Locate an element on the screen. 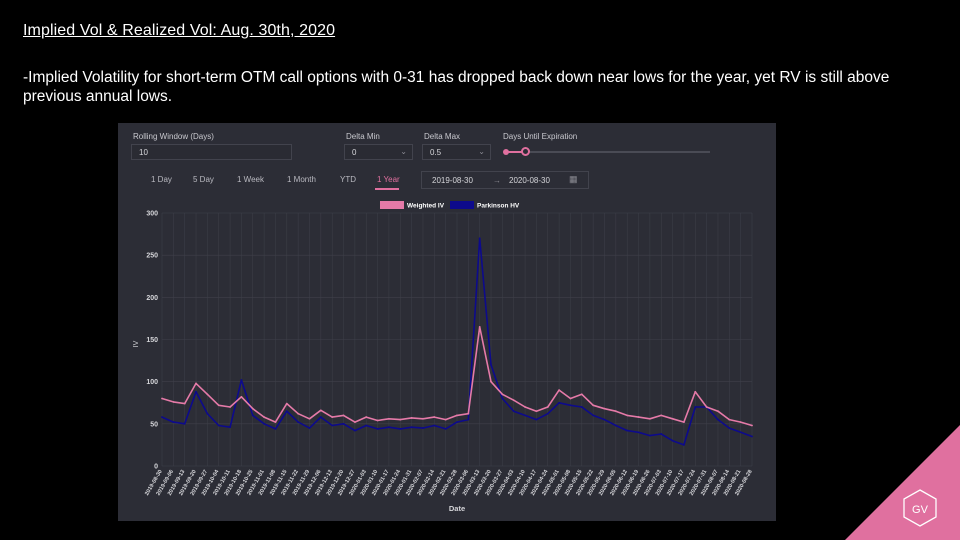  delta-min-value: 0 is located at coordinates (354, 152).